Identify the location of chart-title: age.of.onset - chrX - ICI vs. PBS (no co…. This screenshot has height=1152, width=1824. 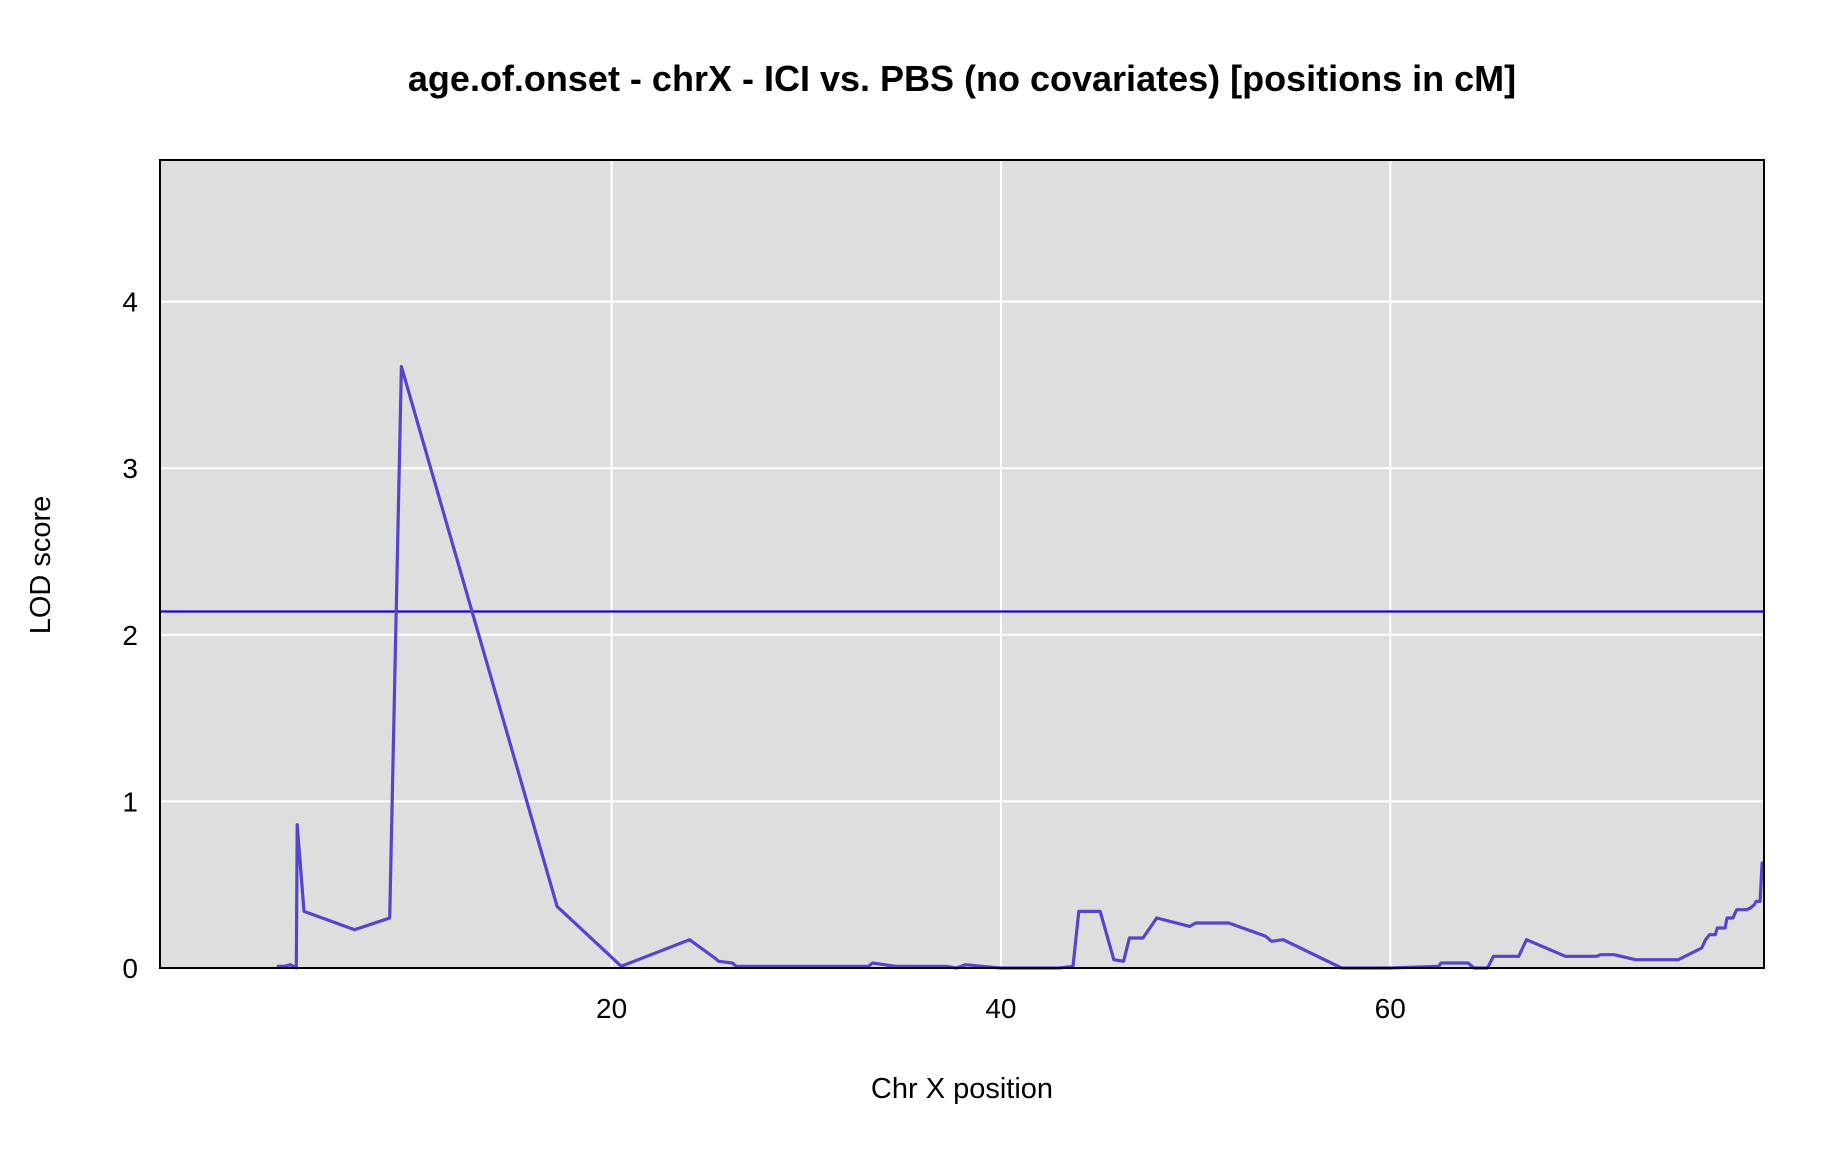
(962, 78).